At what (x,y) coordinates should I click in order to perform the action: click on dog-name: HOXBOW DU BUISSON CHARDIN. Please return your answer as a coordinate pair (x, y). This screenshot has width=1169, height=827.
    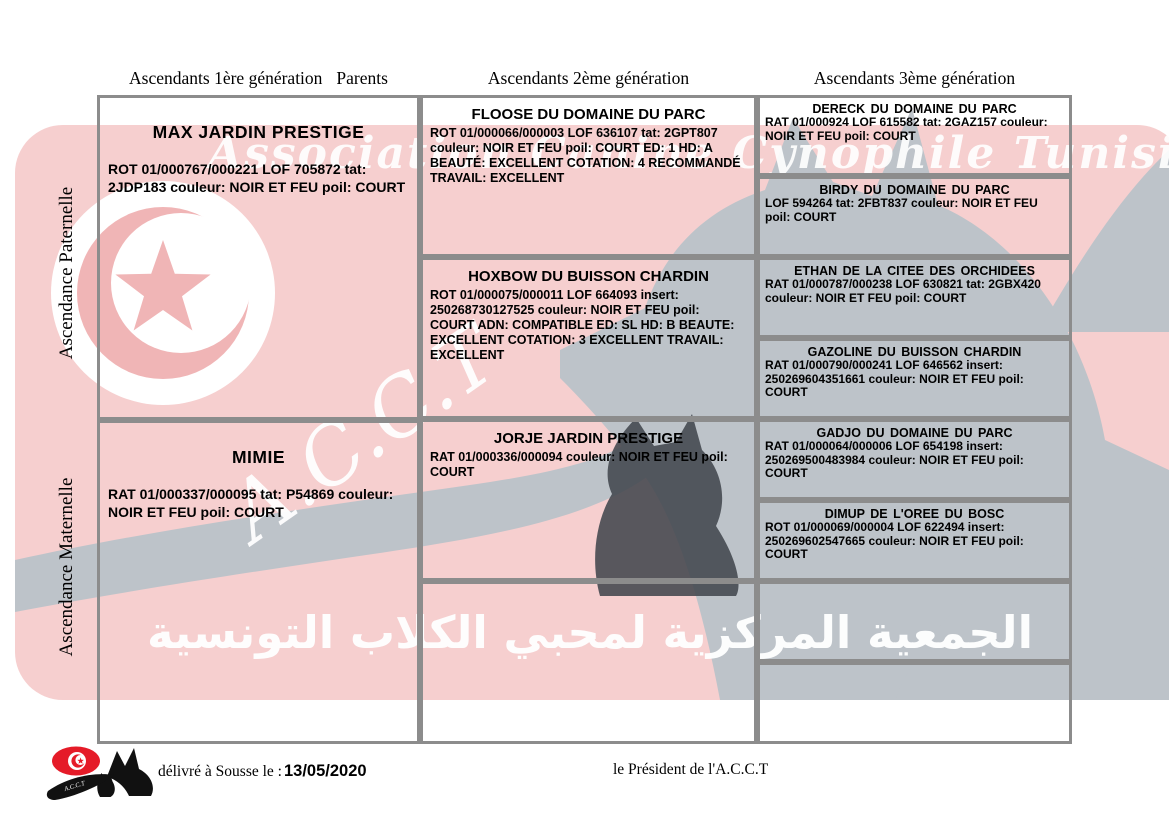
    Looking at the image, I should click on (588, 276).